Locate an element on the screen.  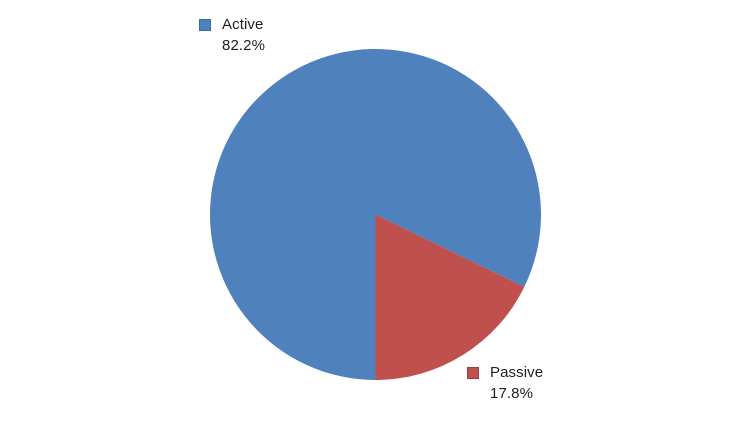
pie-slice-passive is located at coordinates (450, 297).